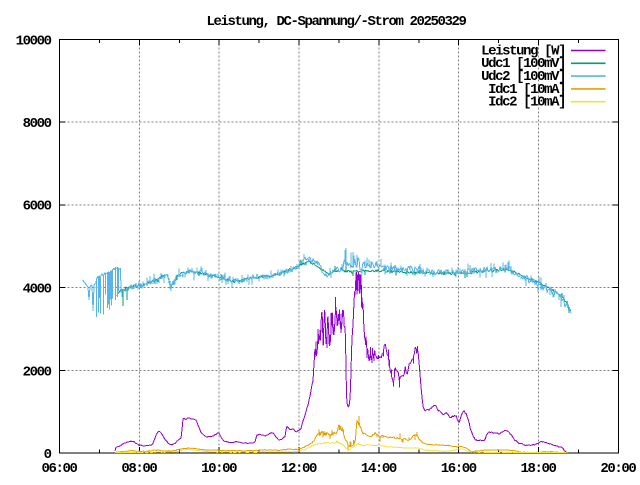  I want to click on svg-text: 08:00, so click(139, 469).